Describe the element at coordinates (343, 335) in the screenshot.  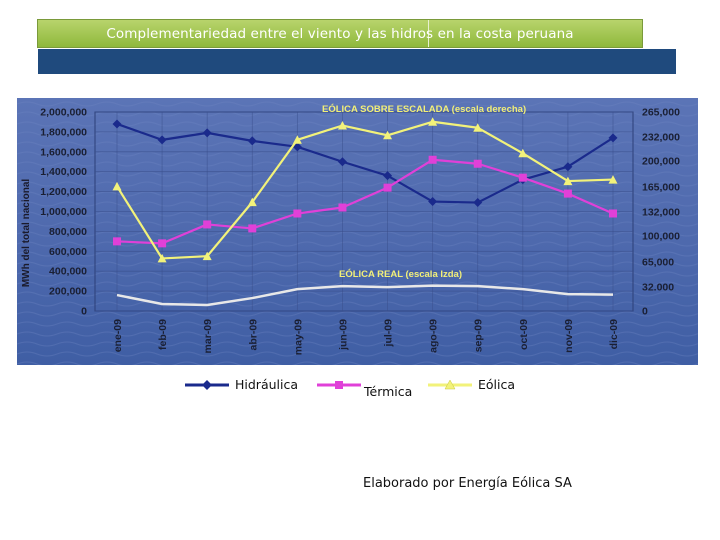
I see `x-tick-label: jun-09` at that location.